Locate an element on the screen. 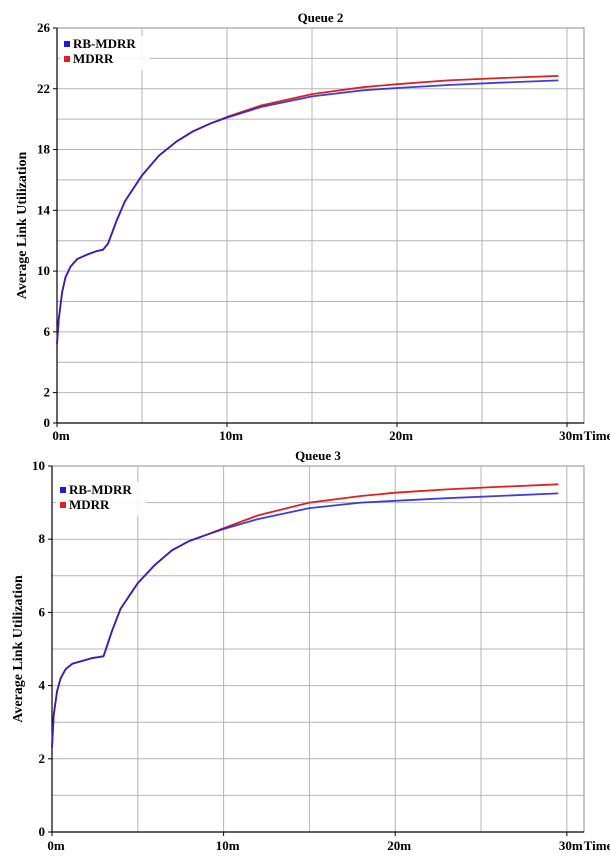 The width and height of the screenshot is (610, 856). q3-y-tick-label: 8 is located at coordinates (42, 538).